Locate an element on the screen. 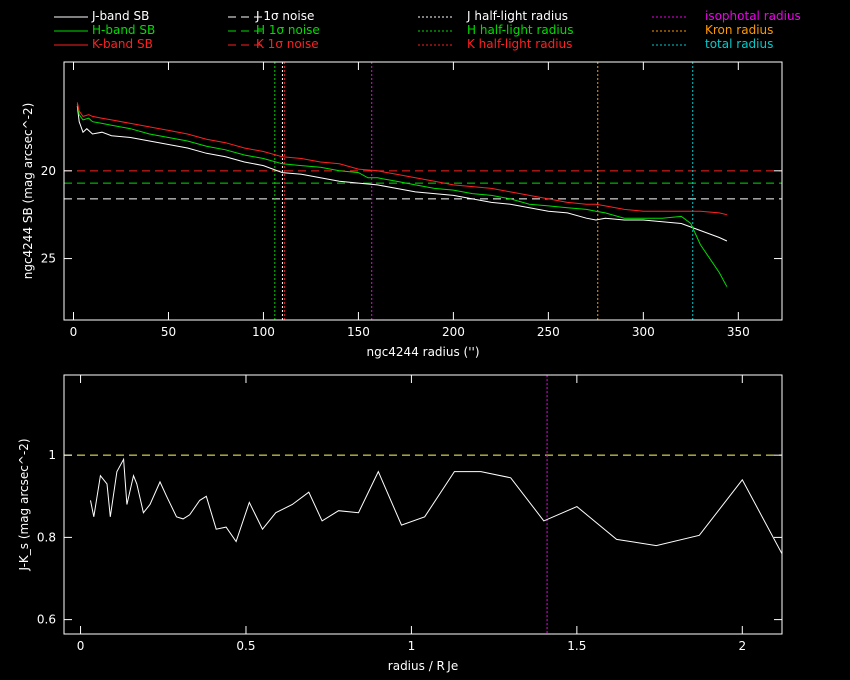  x-tick-label: 1 is located at coordinates (412, 646).